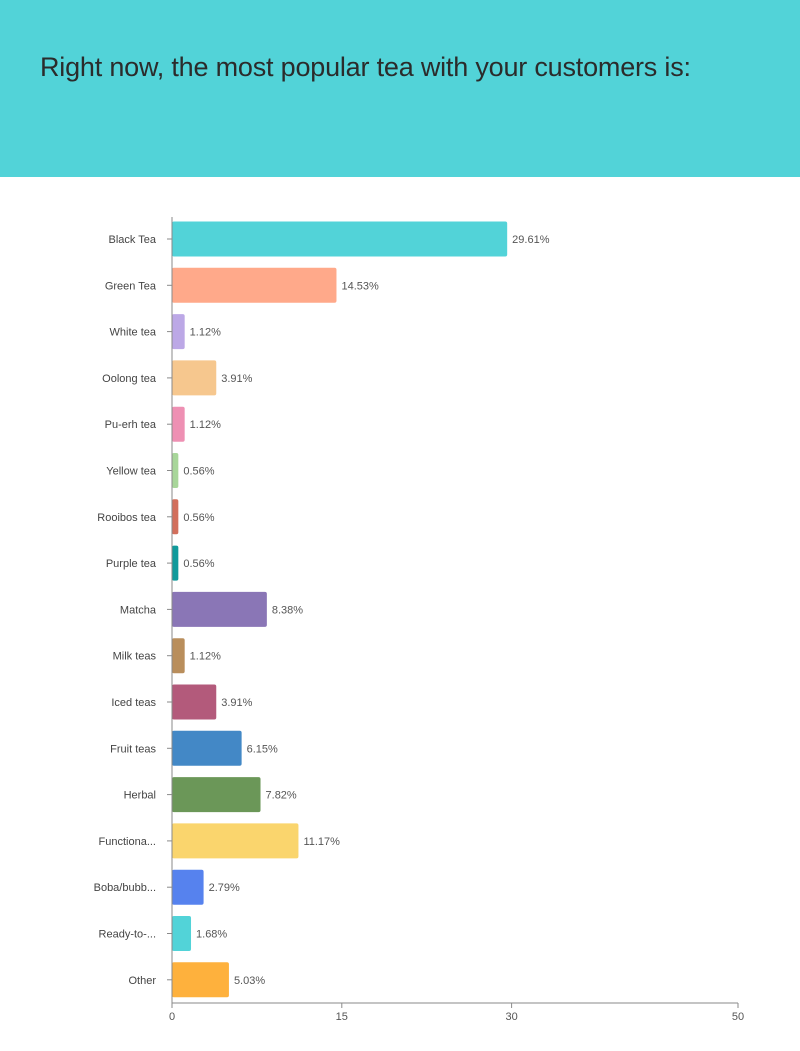 This screenshot has height=1051, width=800. What do you see at coordinates (249, 981) in the screenshot?
I see `data-label: 5.03%` at bounding box center [249, 981].